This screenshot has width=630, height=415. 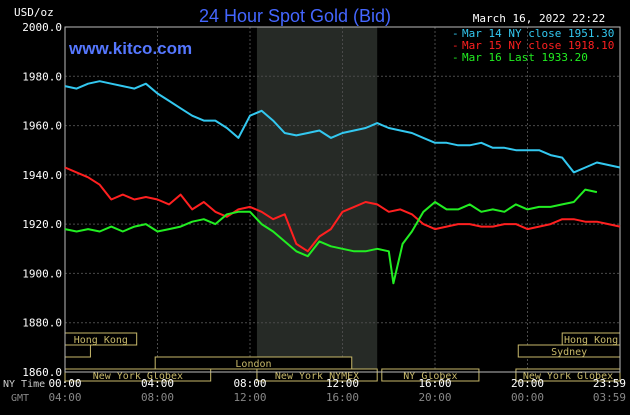 I want to click on y-tick-label: 1900.0, so click(x=42, y=273).